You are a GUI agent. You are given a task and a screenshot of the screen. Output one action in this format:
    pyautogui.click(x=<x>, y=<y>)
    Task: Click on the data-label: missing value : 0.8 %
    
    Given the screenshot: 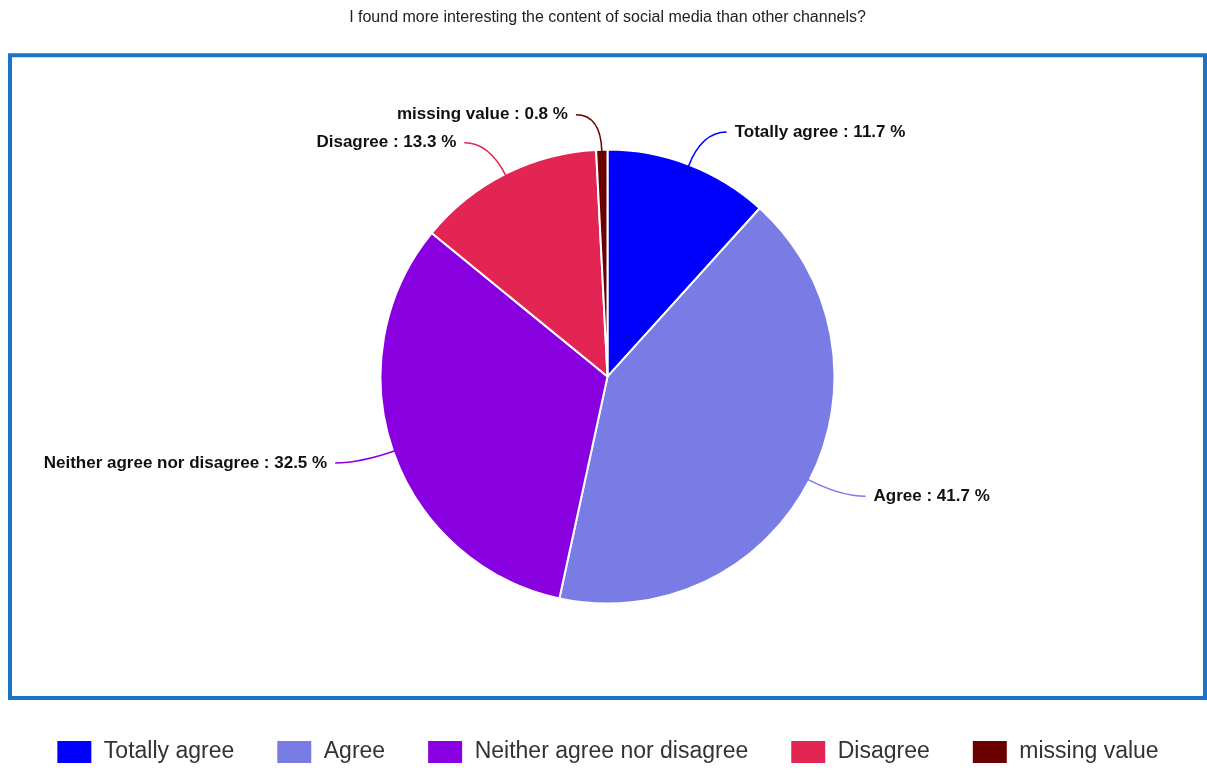 What is the action you would take?
    pyautogui.click(x=482, y=114)
    